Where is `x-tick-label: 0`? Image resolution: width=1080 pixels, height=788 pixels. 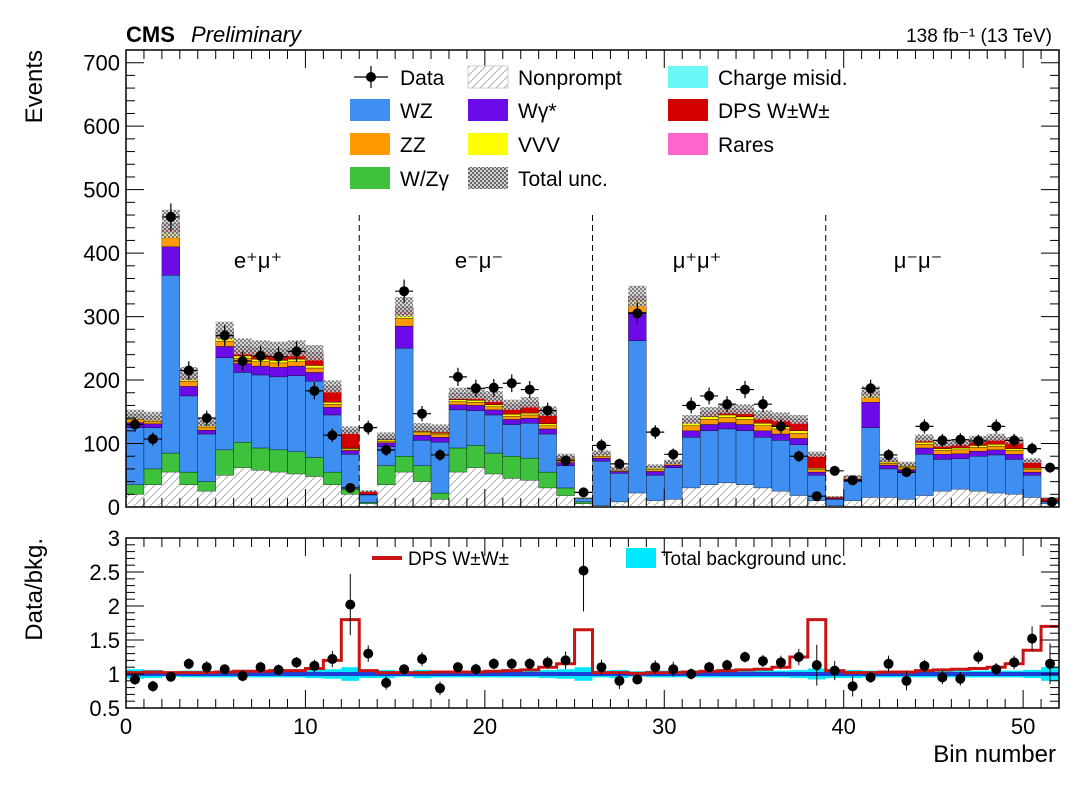
x-tick-label: 0 is located at coordinates (126, 726).